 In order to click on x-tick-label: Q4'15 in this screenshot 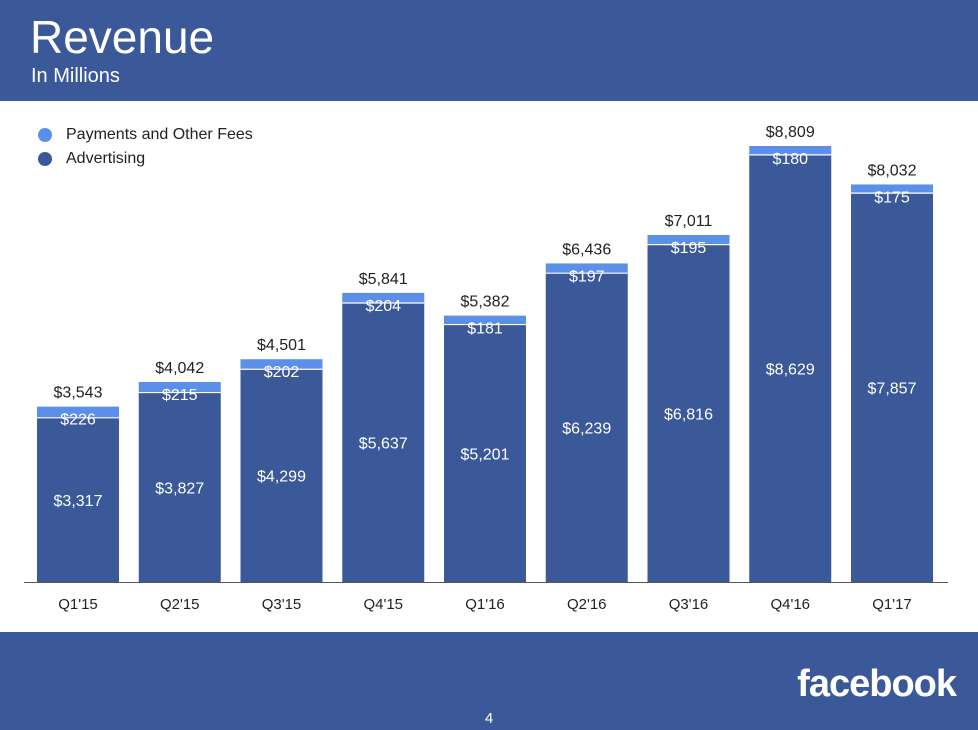, I will do `click(383, 604)`.